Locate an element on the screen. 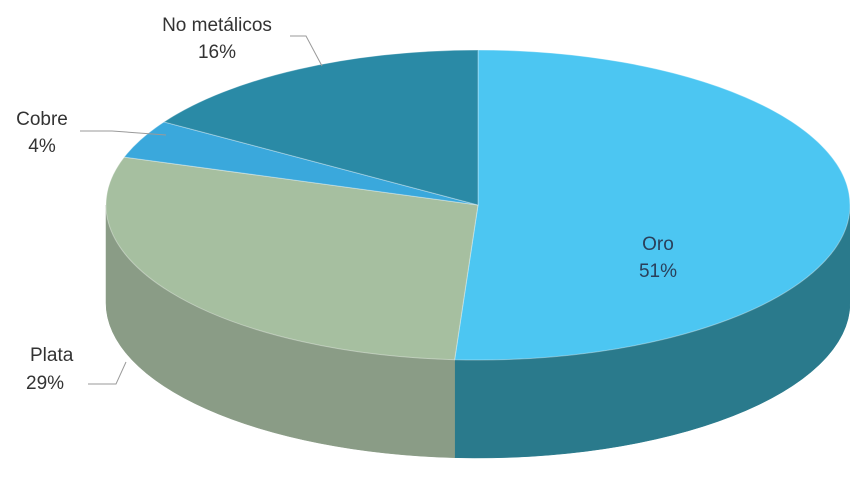  pie-slice-cobre is located at coordinates (301, 163).